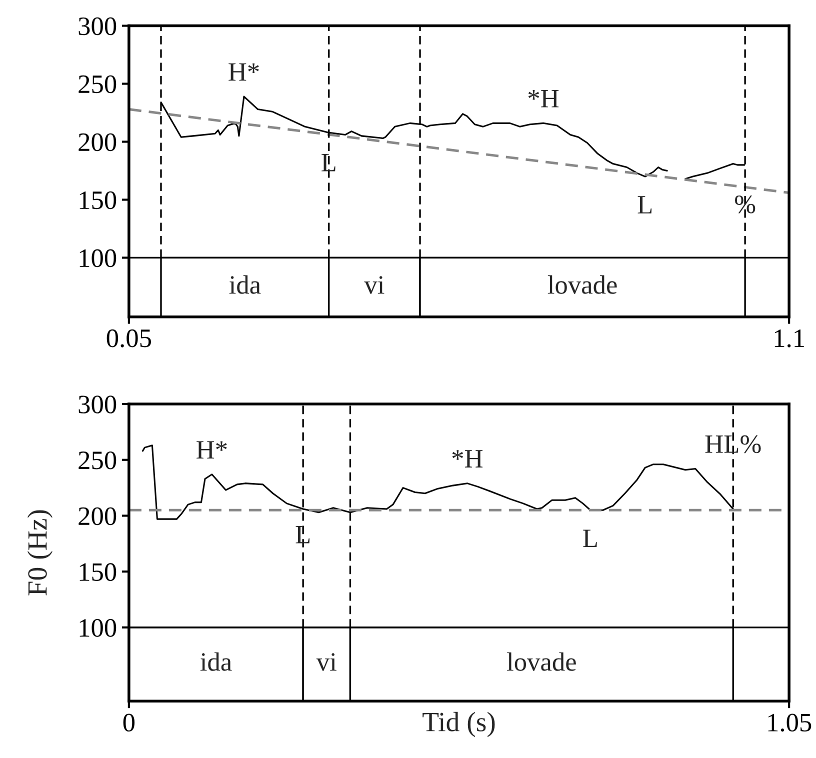 This screenshot has width=816, height=758. Describe the element at coordinates (128, 338) in the screenshot. I see `x-tick-label: 0.05` at that location.